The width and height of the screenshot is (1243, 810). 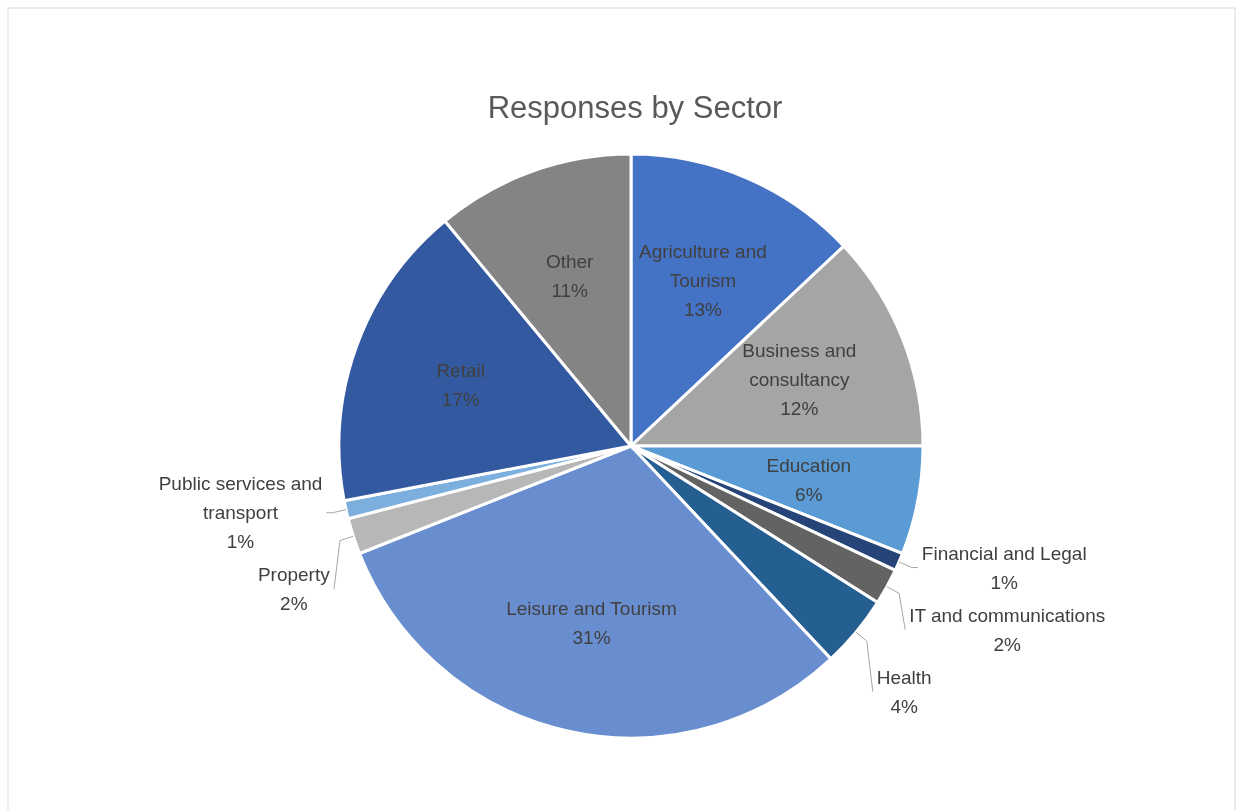 What do you see at coordinates (294, 575) in the screenshot?
I see `slice-label: Property` at bounding box center [294, 575].